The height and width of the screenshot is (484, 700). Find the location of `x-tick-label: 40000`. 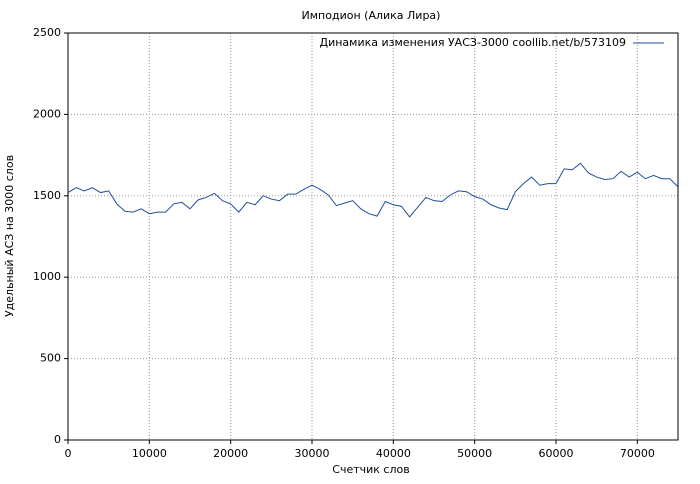

x-tick-label: 40000 is located at coordinates (393, 453).